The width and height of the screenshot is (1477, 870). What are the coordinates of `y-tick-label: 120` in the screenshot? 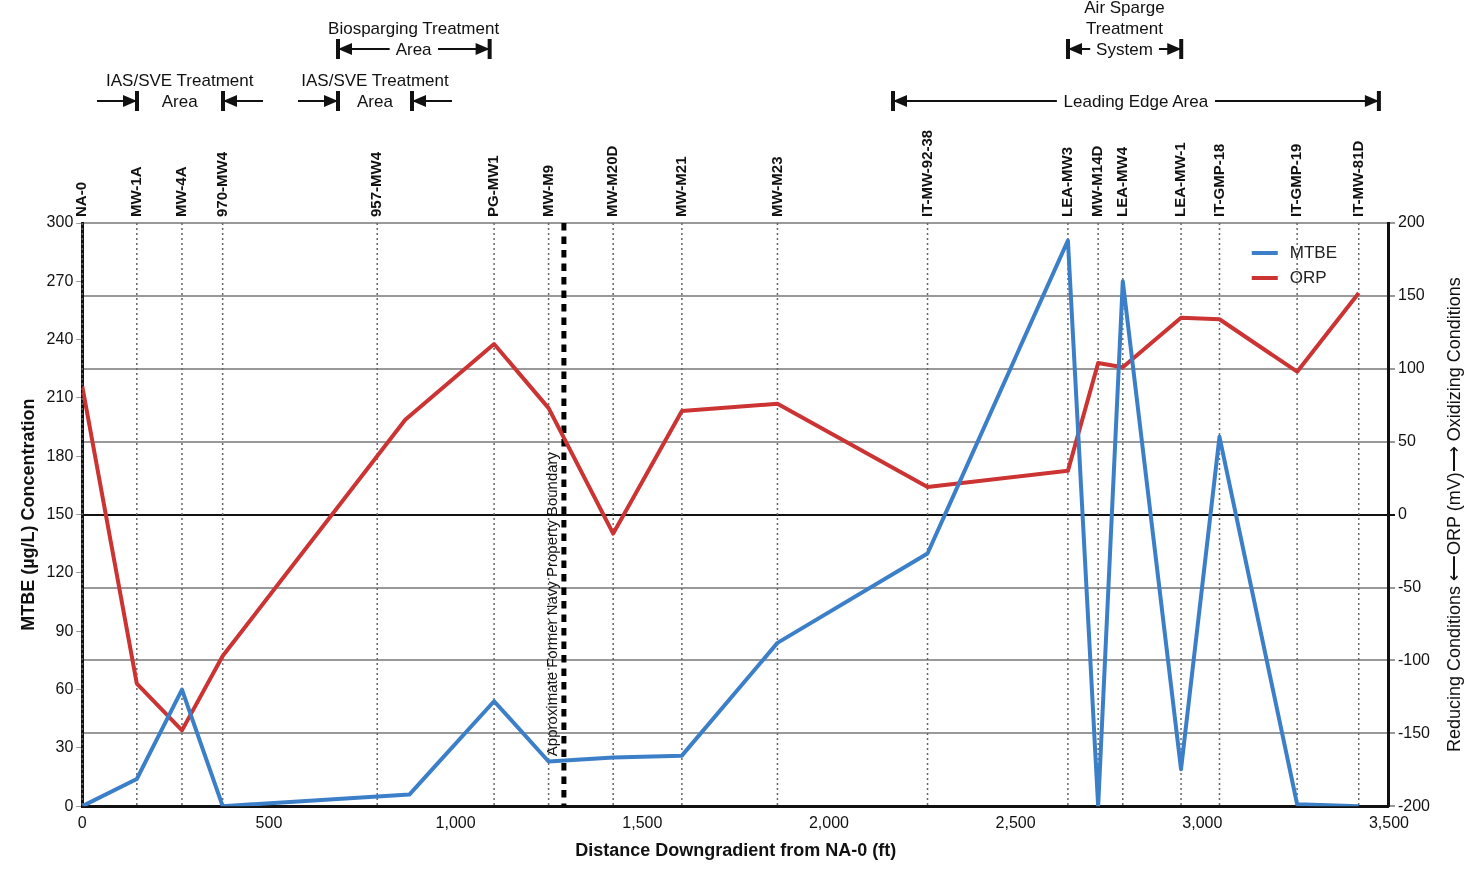 It's located at (60, 572).